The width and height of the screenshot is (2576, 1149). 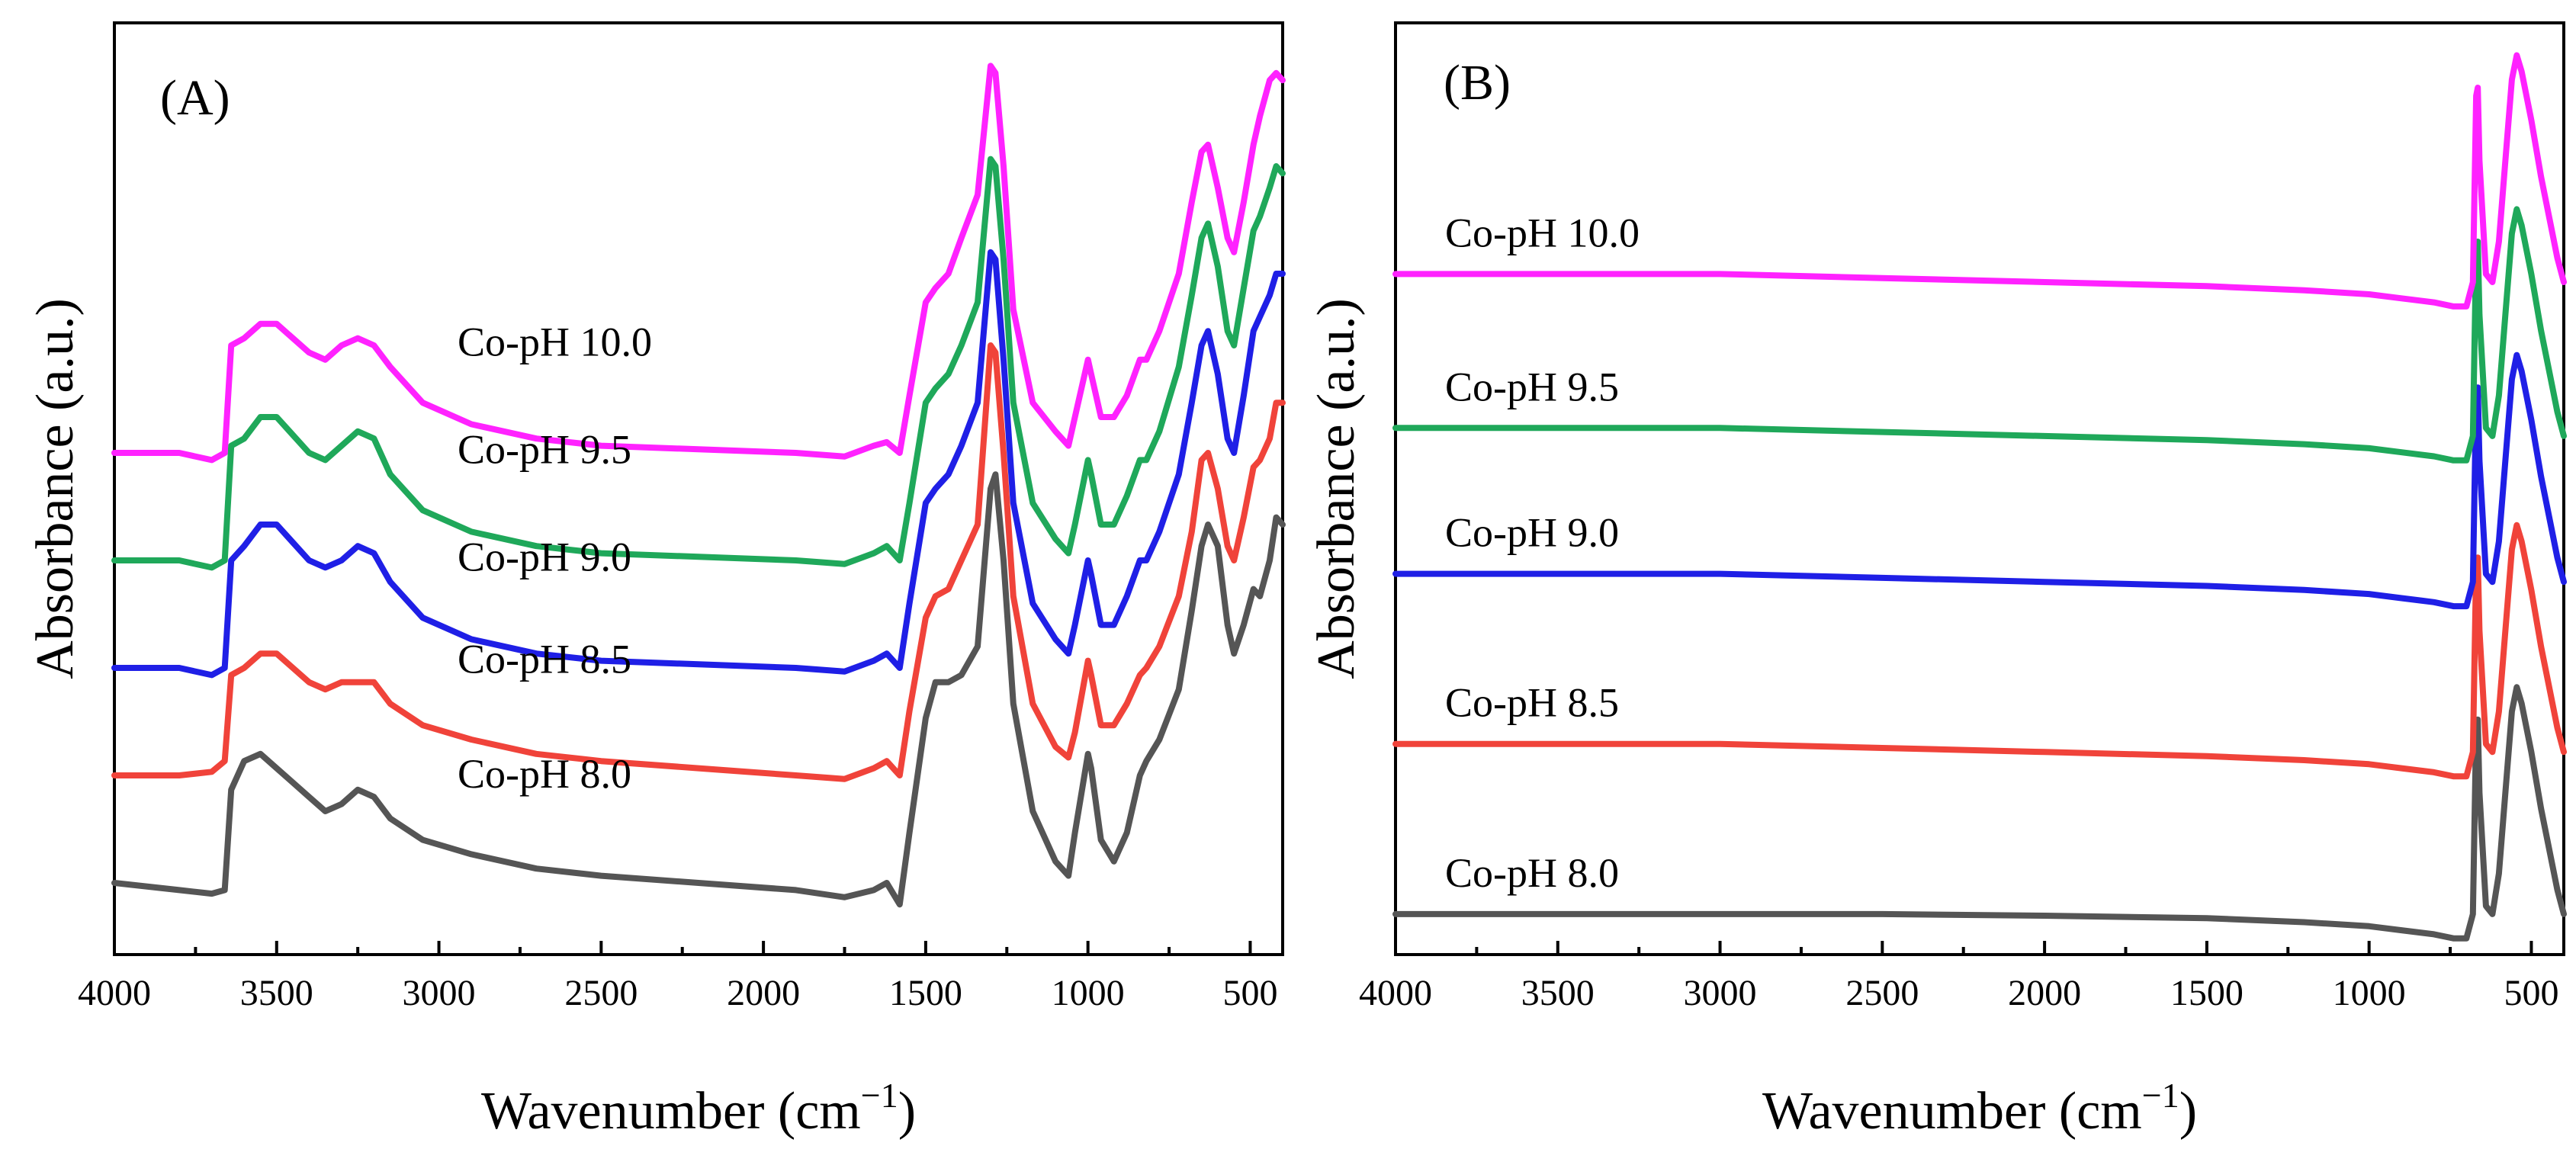 What do you see at coordinates (1979, 1108) in the screenshot?
I see `panel-b-x-axis-title: Wavenumber (cm−1)` at bounding box center [1979, 1108].